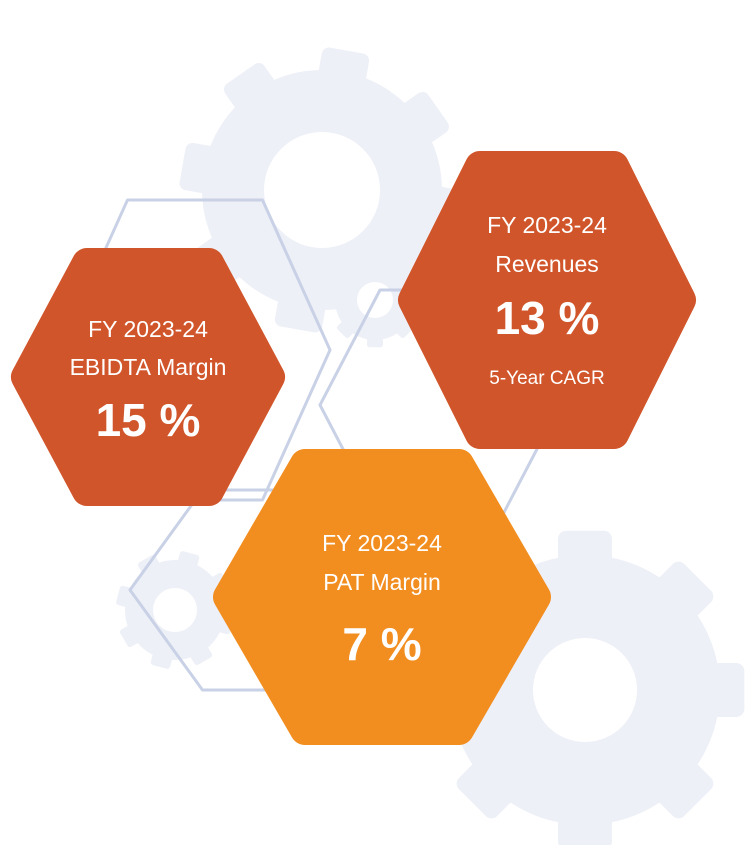  I want to click on hexagon-note: 5-Year CAGR, so click(546, 378).